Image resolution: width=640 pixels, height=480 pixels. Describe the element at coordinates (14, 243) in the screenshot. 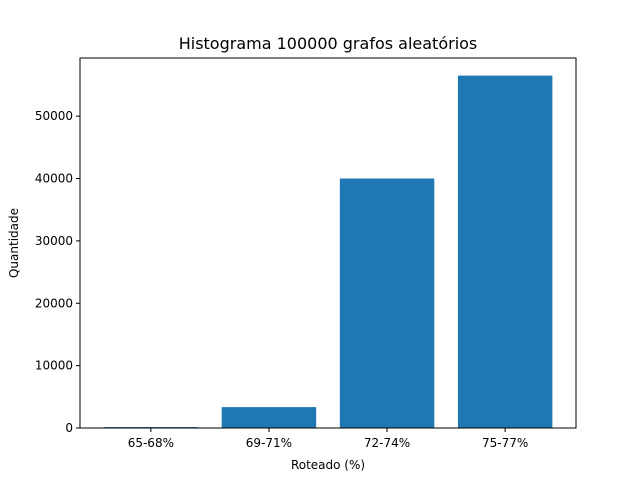

I see `y-axis-label: Quantidade` at that location.